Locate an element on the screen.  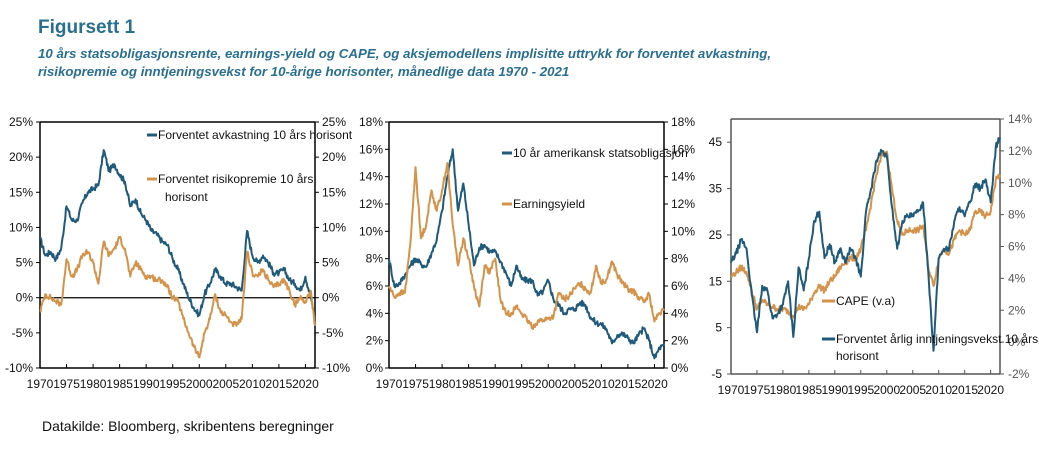
y-tick-label-left: 15% is located at coordinates (21, 192).